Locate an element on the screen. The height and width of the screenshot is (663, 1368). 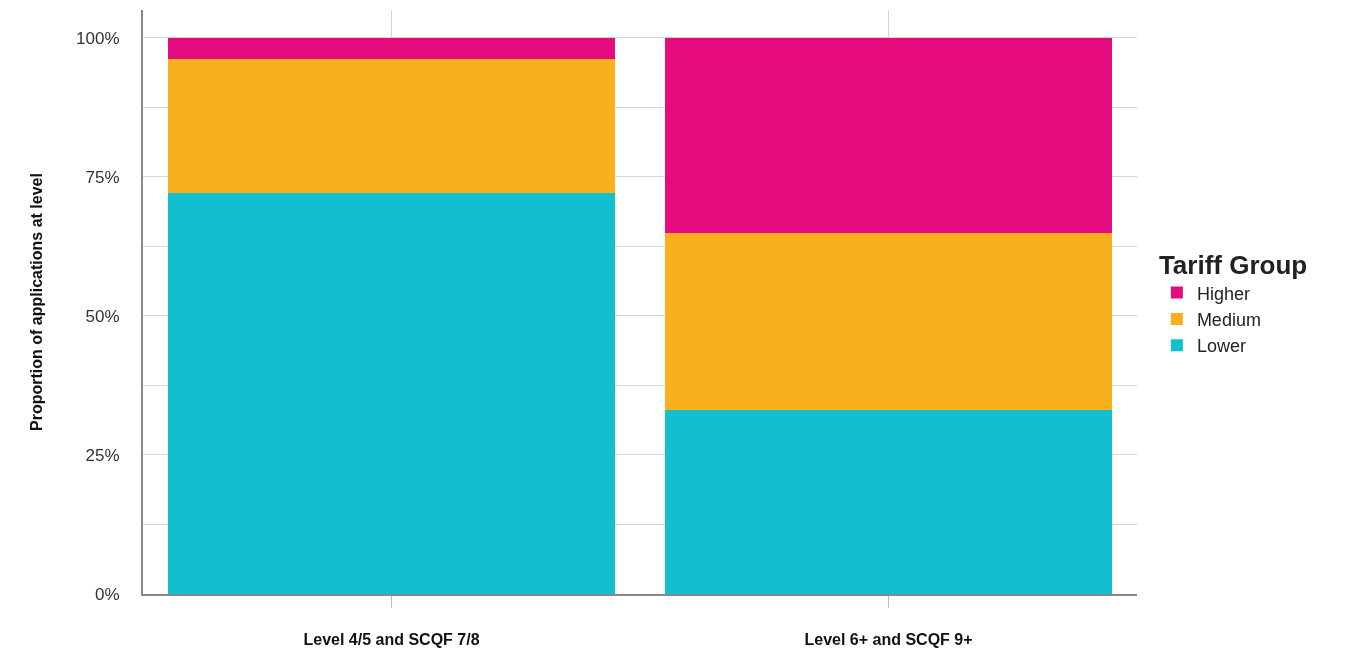
x-tick-label: Level 6+ and SCQF 9+ is located at coordinates (888, 640).